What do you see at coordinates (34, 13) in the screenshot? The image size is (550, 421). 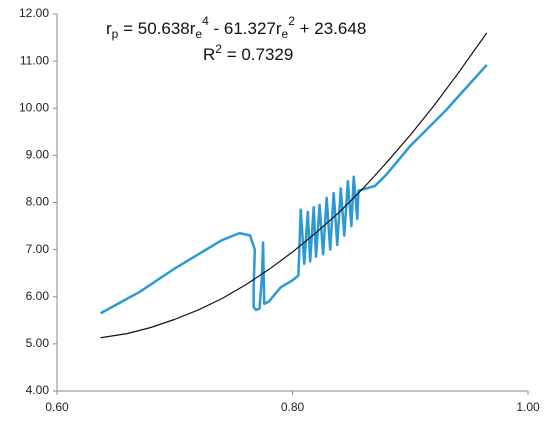 I see `y-tick-label: 12.00` at bounding box center [34, 13].